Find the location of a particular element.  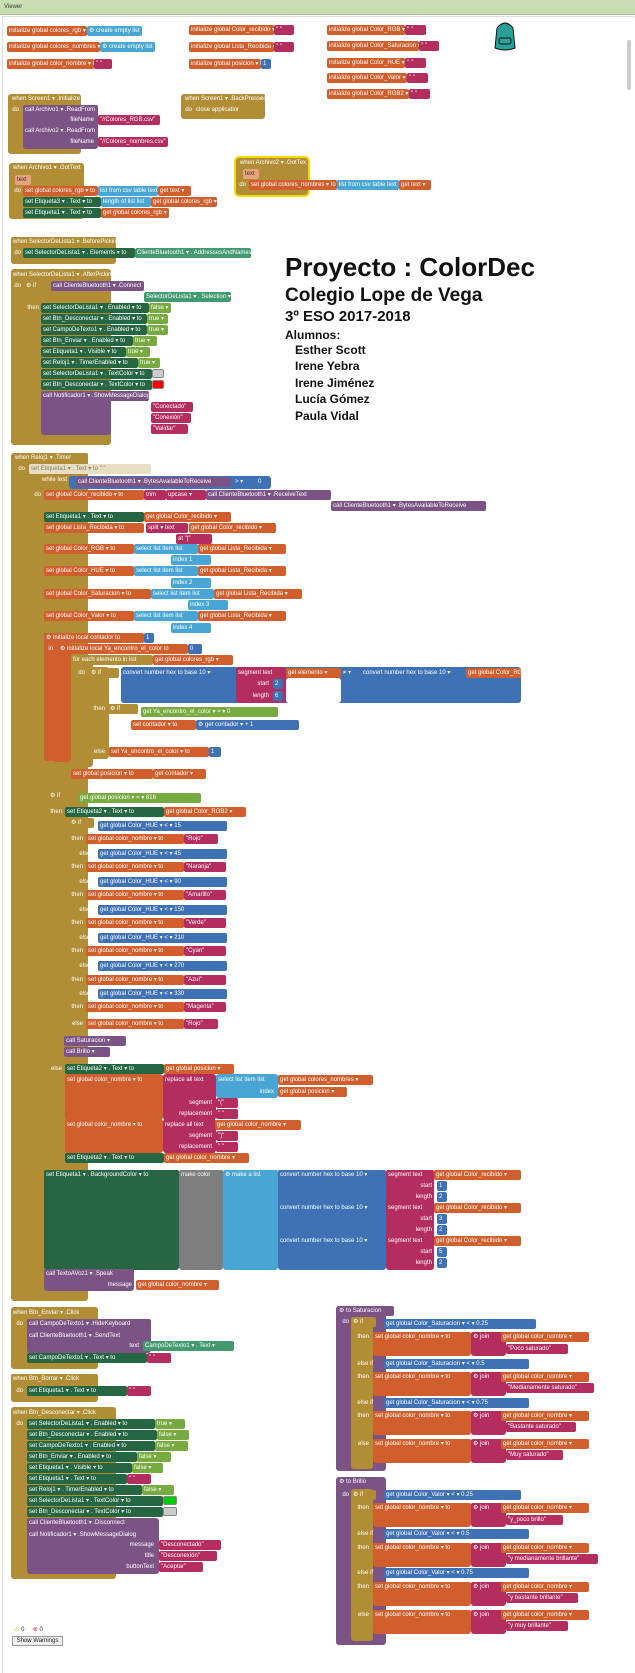

reloj1-timer-math-block: 3 is located at coordinates (442, 1219).